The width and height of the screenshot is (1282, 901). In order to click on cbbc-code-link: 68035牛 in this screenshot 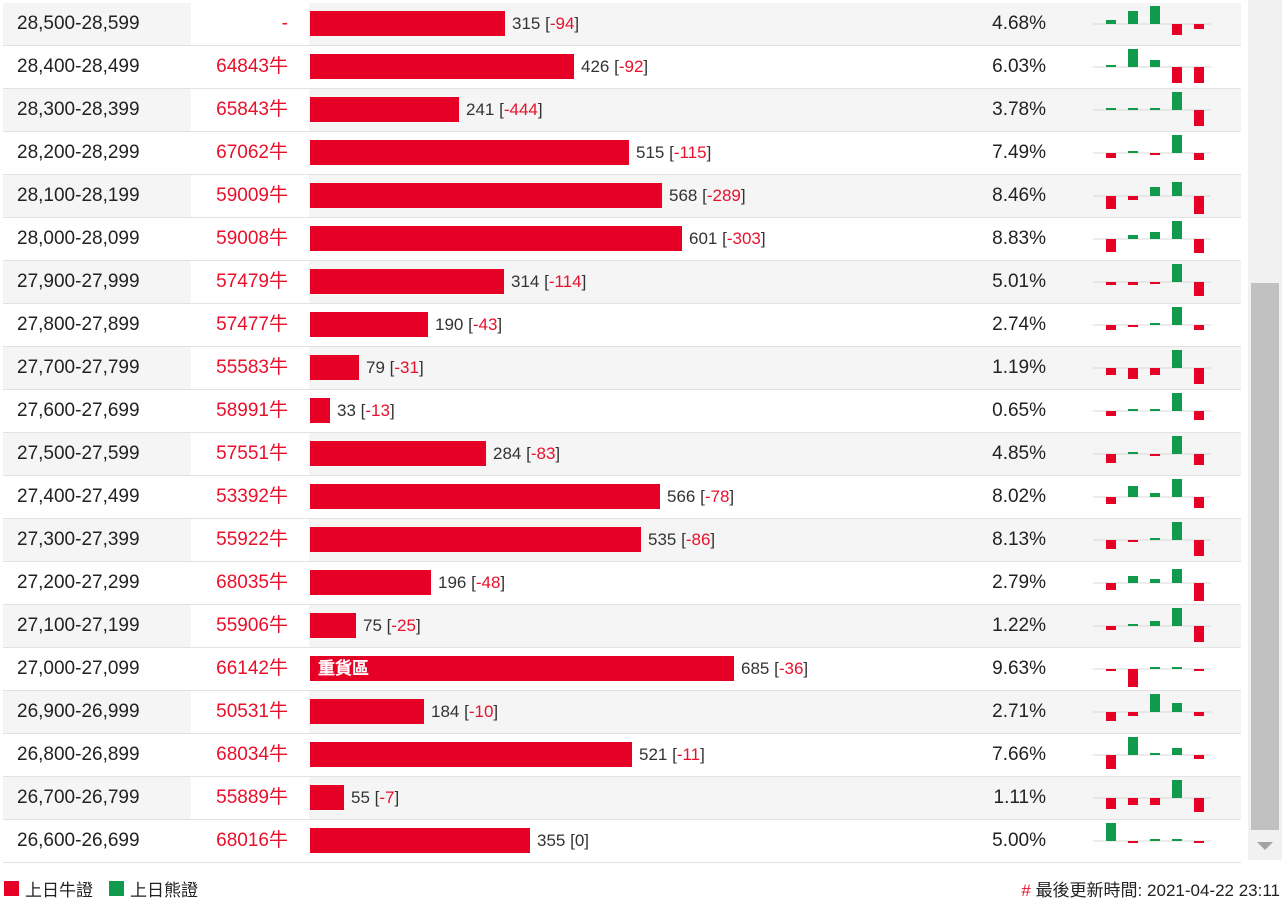, I will do `click(252, 582)`.